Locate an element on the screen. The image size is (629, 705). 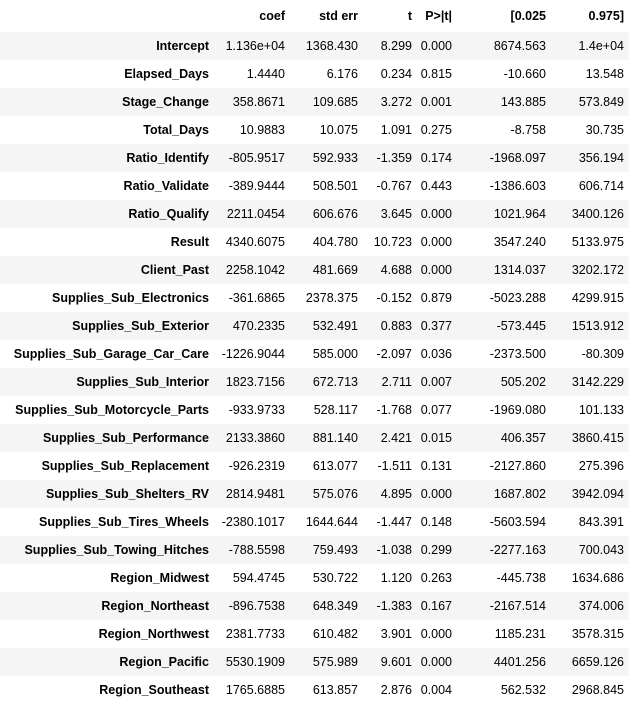
p-value-cell: 0.015 is located at coordinates (436, 438).